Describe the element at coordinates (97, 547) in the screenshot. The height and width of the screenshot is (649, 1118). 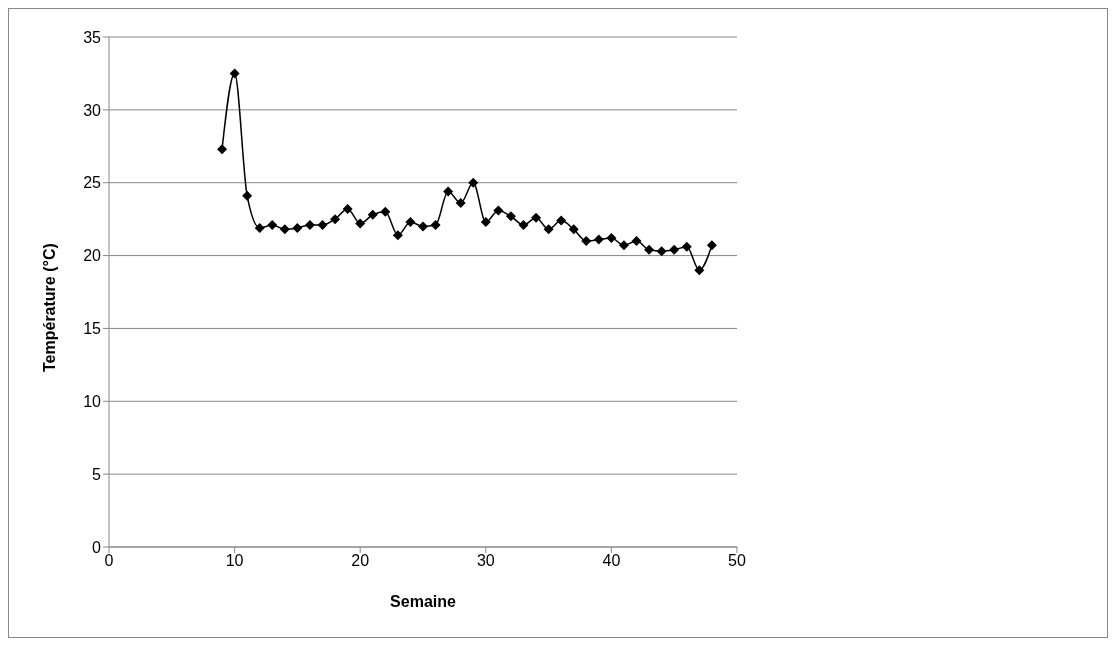
I see `y-tick-label: 0` at that location.